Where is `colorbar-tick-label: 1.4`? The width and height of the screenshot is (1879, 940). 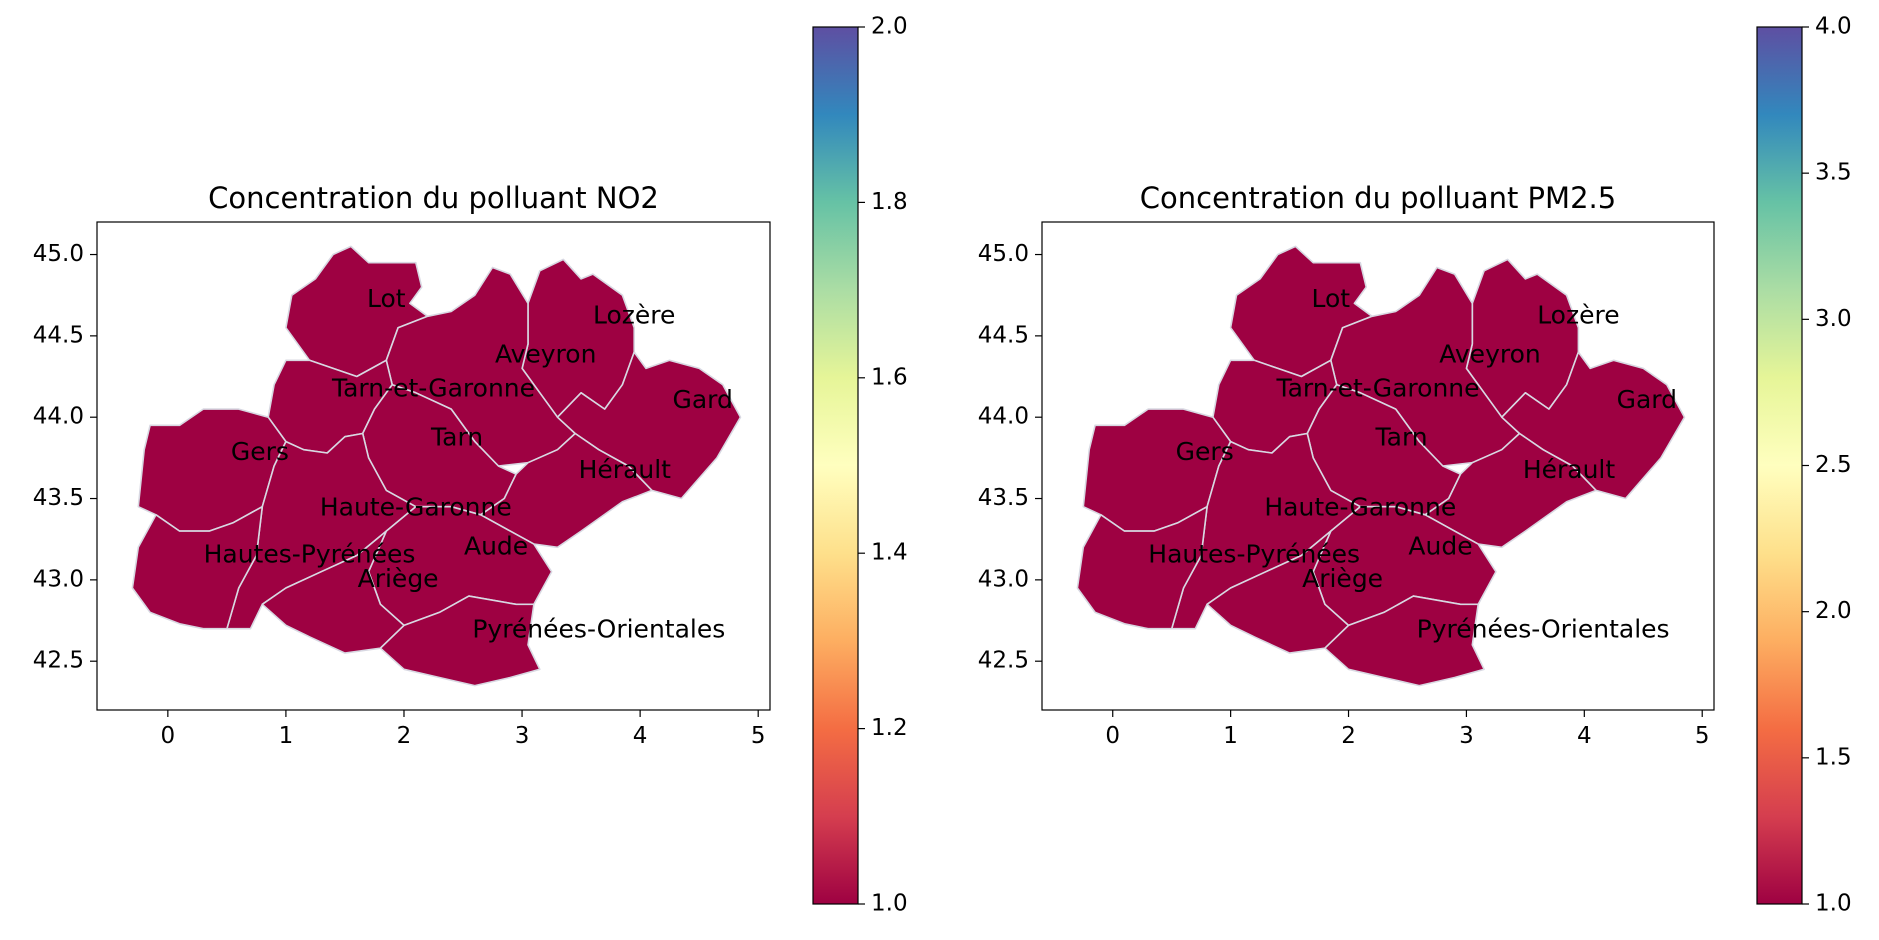
colorbar-tick-label: 1.4 is located at coordinates (889, 553).